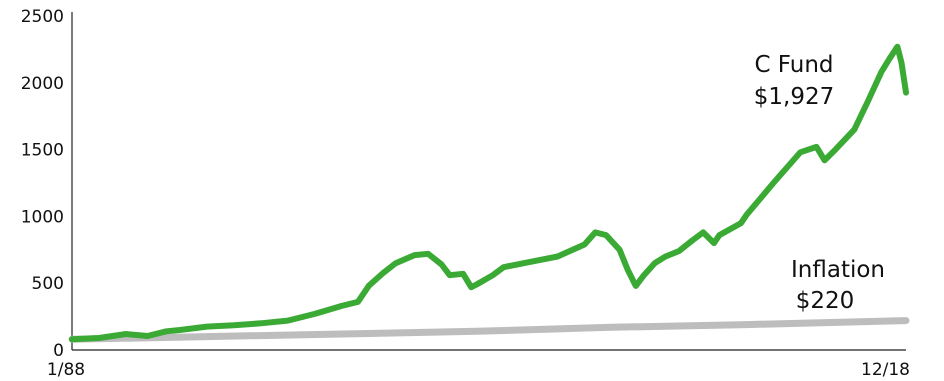 Image resolution: width=944 pixels, height=381 pixels. What do you see at coordinates (58, 351) in the screenshot?
I see `y-tick-label: 0` at bounding box center [58, 351].